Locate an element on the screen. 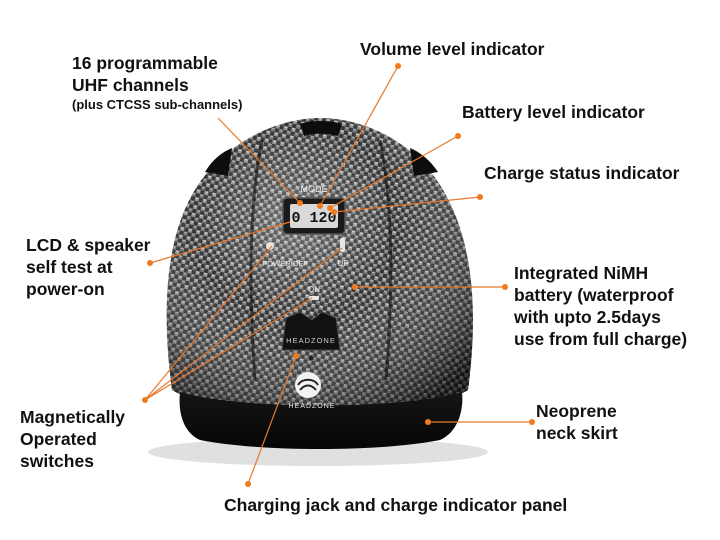 This screenshot has width=720, height=540. mode-label: MODE is located at coordinates (314, 189).